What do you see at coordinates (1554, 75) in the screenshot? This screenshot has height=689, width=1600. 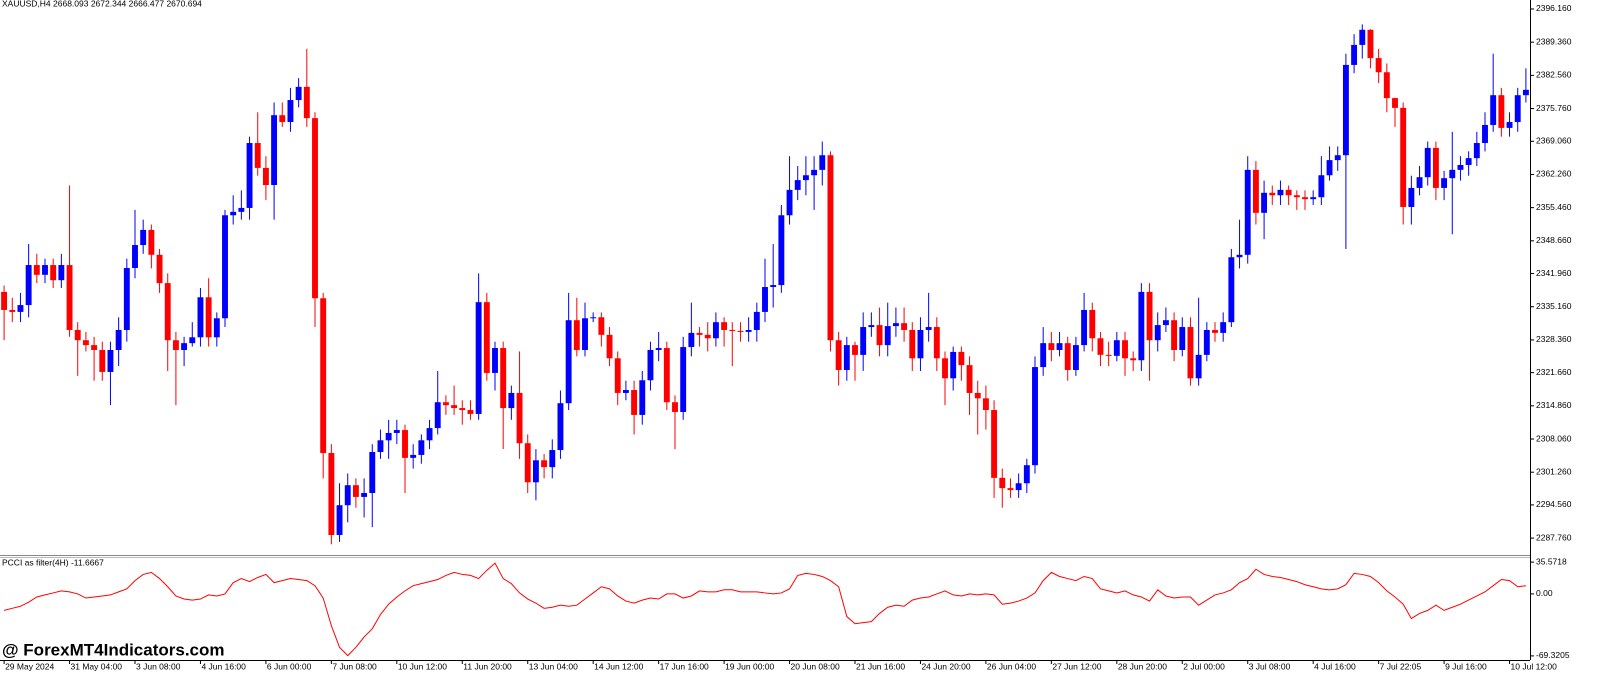 I see `y-tick-label: 2382.560` at bounding box center [1554, 75].